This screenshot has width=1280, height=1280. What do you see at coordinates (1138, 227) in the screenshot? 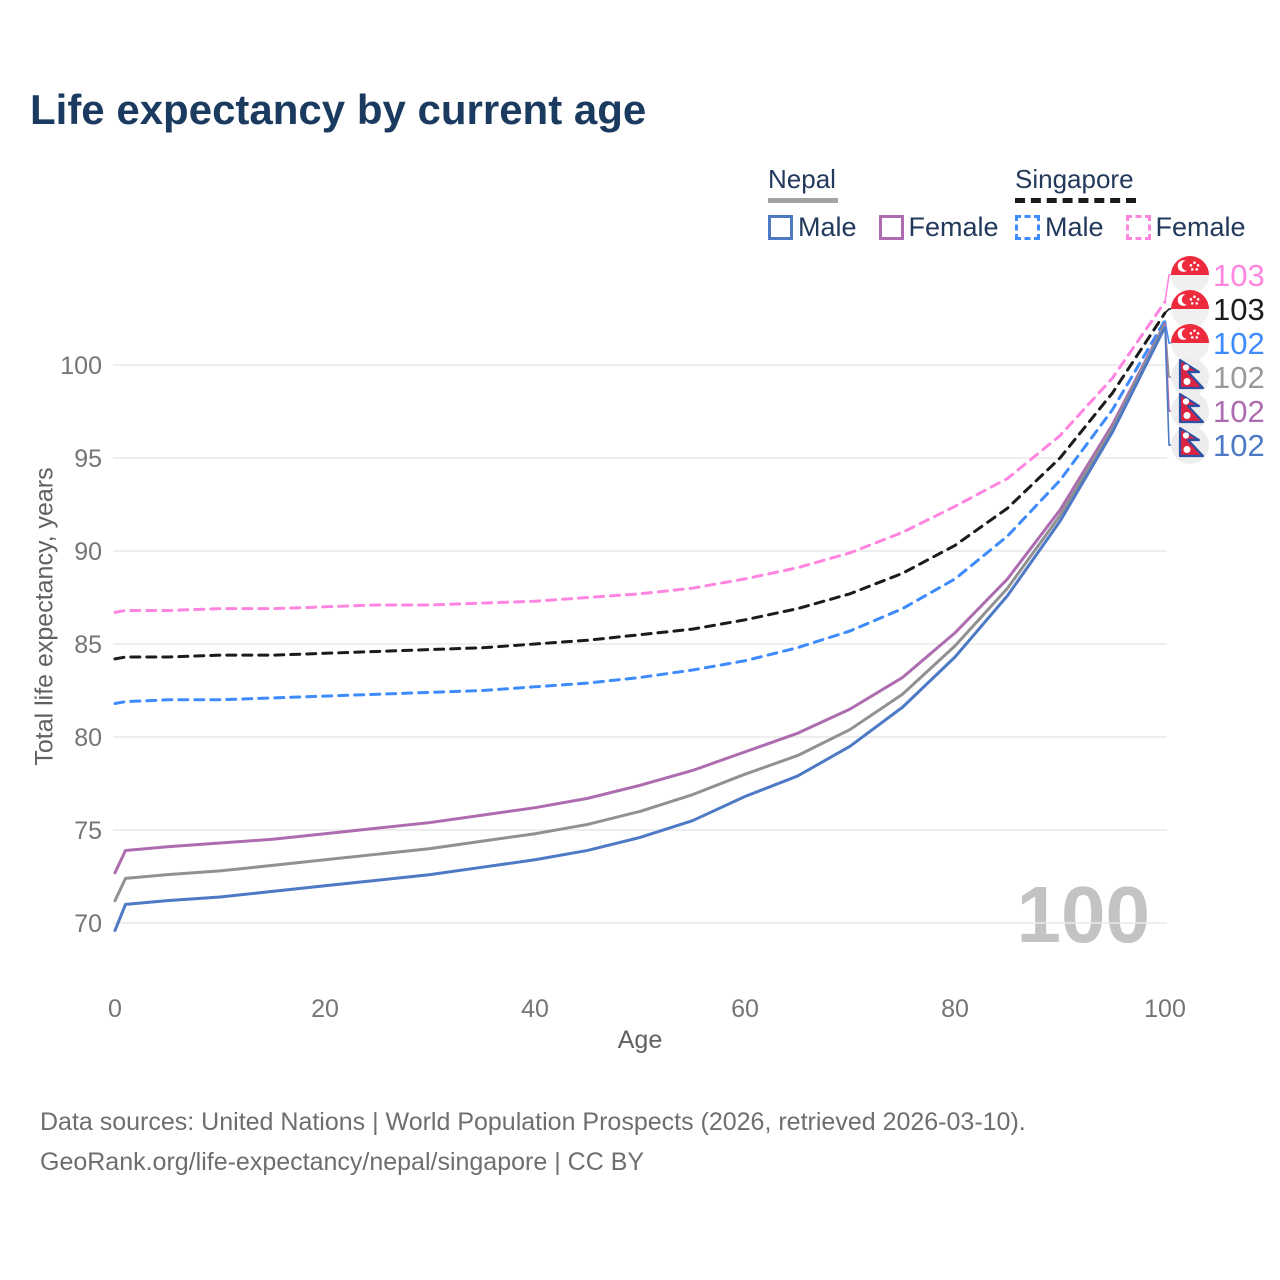
I see `singapore-female-swatch-icon` at bounding box center [1138, 227].